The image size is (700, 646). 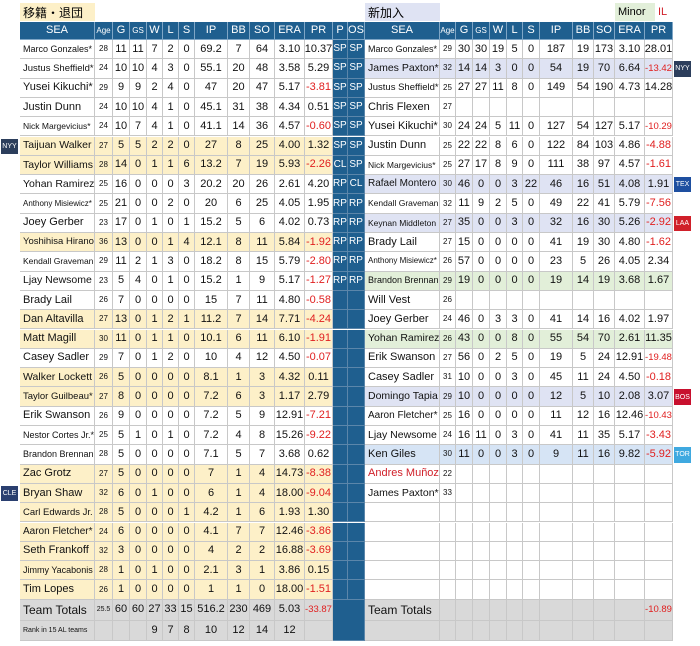 I want to click on stat-cell: 9, so click(x=121, y=88).